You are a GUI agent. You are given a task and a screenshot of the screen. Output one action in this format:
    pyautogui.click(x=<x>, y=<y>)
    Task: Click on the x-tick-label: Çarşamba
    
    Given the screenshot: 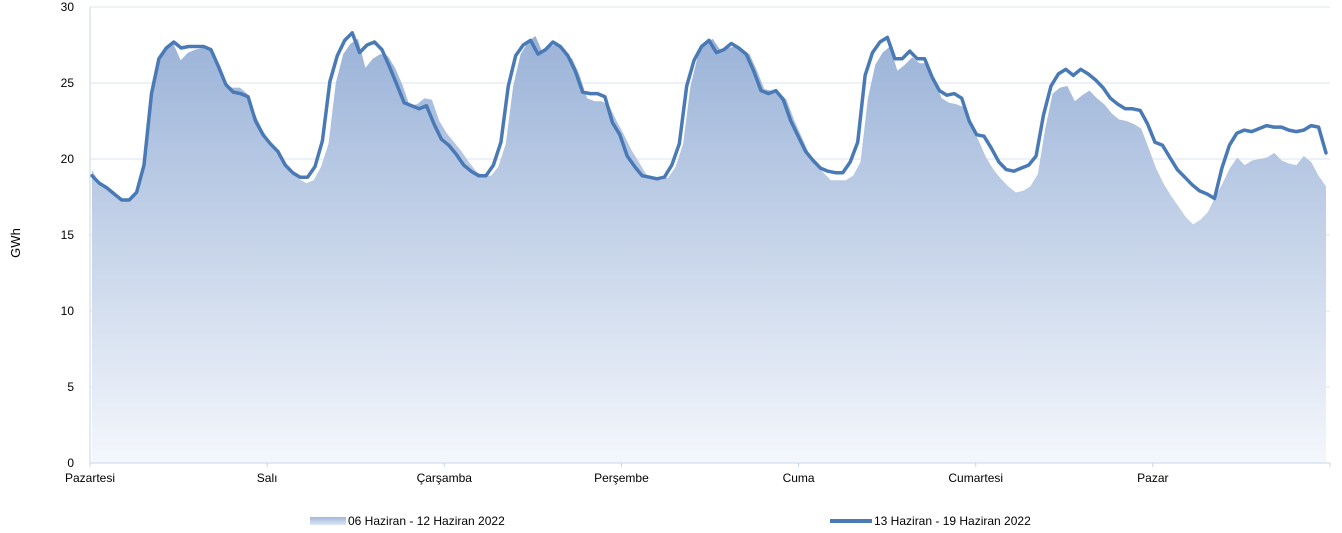 What is the action you would take?
    pyautogui.click(x=445, y=478)
    